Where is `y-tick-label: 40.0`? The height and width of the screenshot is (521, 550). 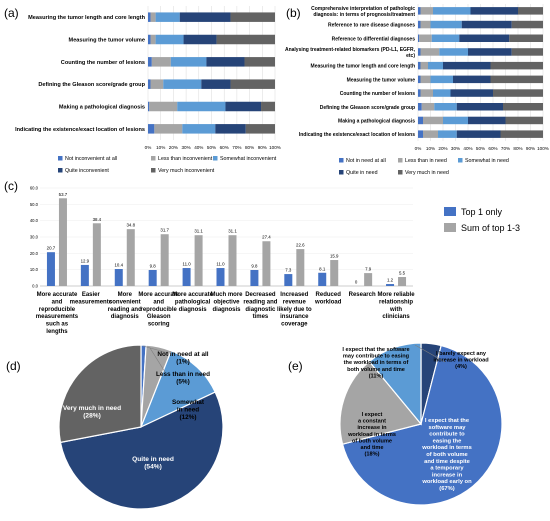 y-tick-label: 40.0 is located at coordinates (34, 220).